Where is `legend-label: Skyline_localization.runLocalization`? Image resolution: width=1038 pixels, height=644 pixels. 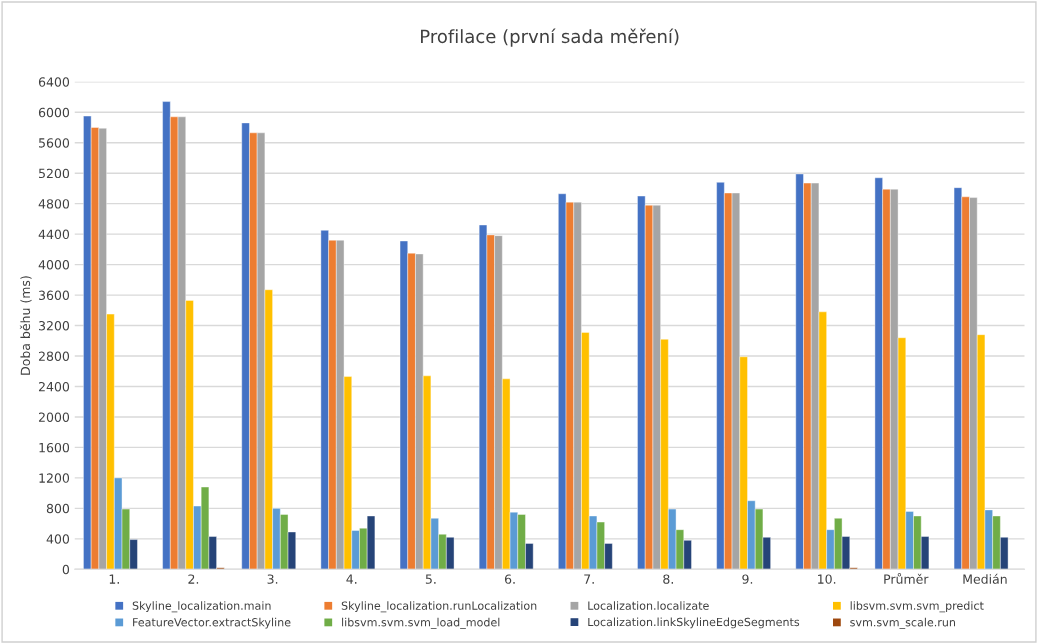
legend-label: Skyline_localization.runLocalization is located at coordinates (439, 607).